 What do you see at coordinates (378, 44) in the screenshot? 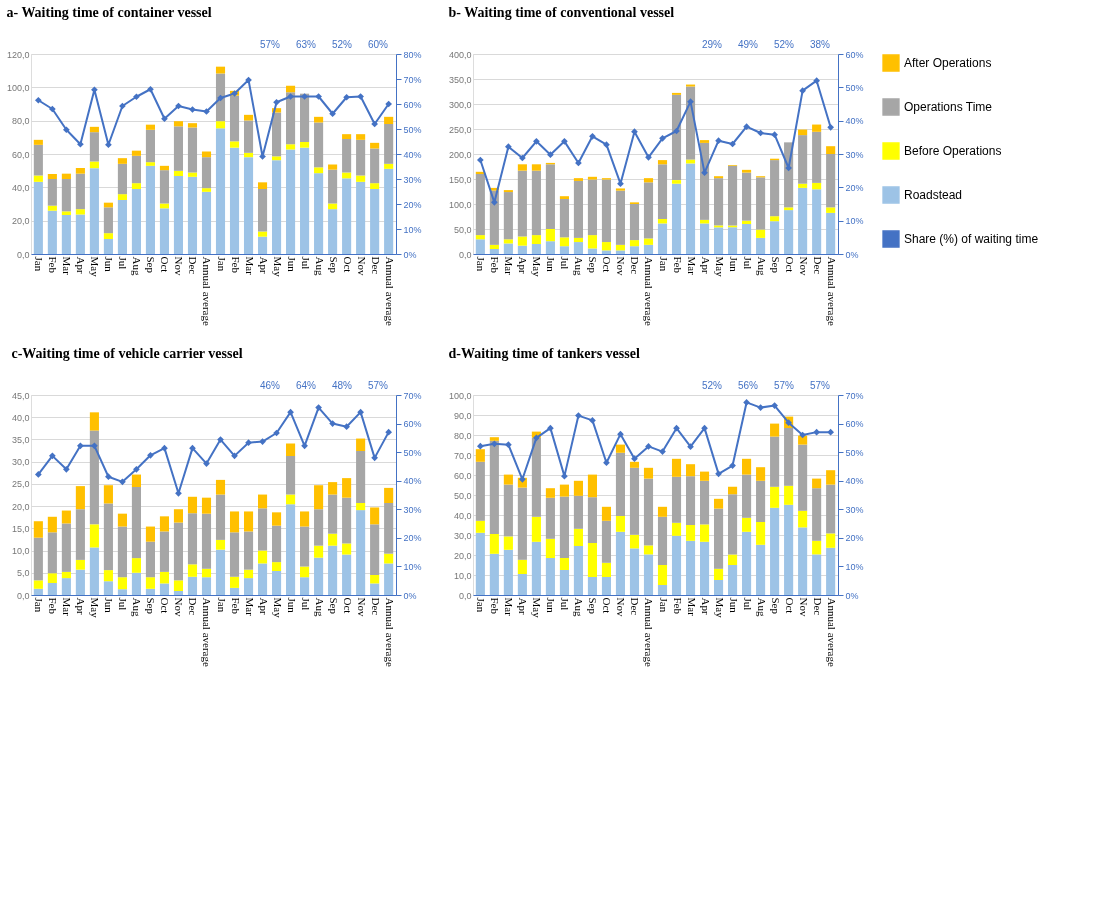
I see `text: 60%` at bounding box center [378, 44].